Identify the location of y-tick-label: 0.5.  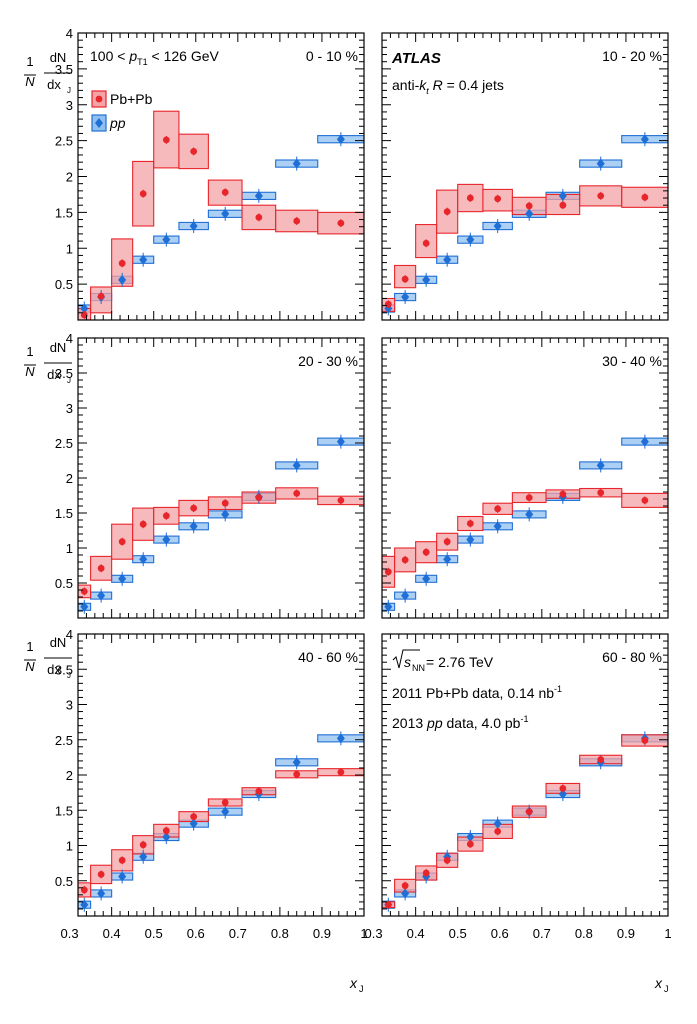
(64, 583).